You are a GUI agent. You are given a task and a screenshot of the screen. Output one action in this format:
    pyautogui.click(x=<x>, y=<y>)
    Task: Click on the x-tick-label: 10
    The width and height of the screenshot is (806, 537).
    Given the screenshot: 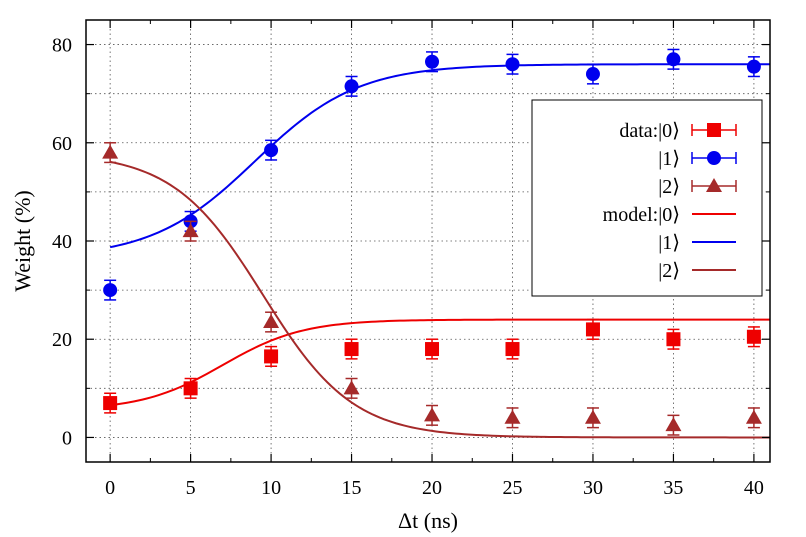 What is the action you would take?
    pyautogui.click(x=271, y=488)
    